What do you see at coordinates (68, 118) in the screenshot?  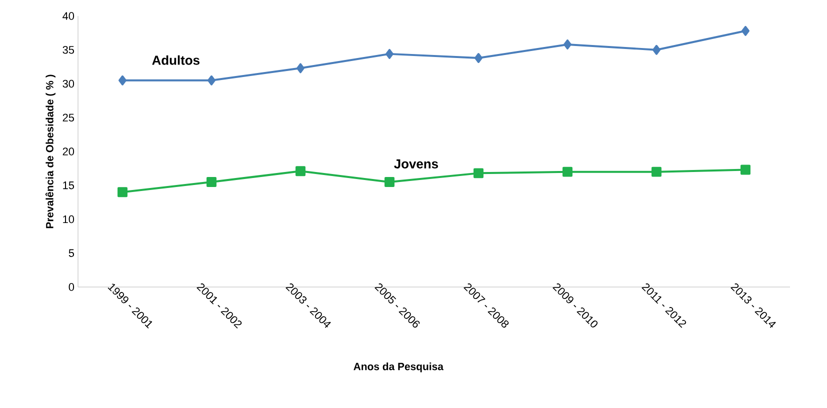 I see `y-tick-label: 25` at bounding box center [68, 118].